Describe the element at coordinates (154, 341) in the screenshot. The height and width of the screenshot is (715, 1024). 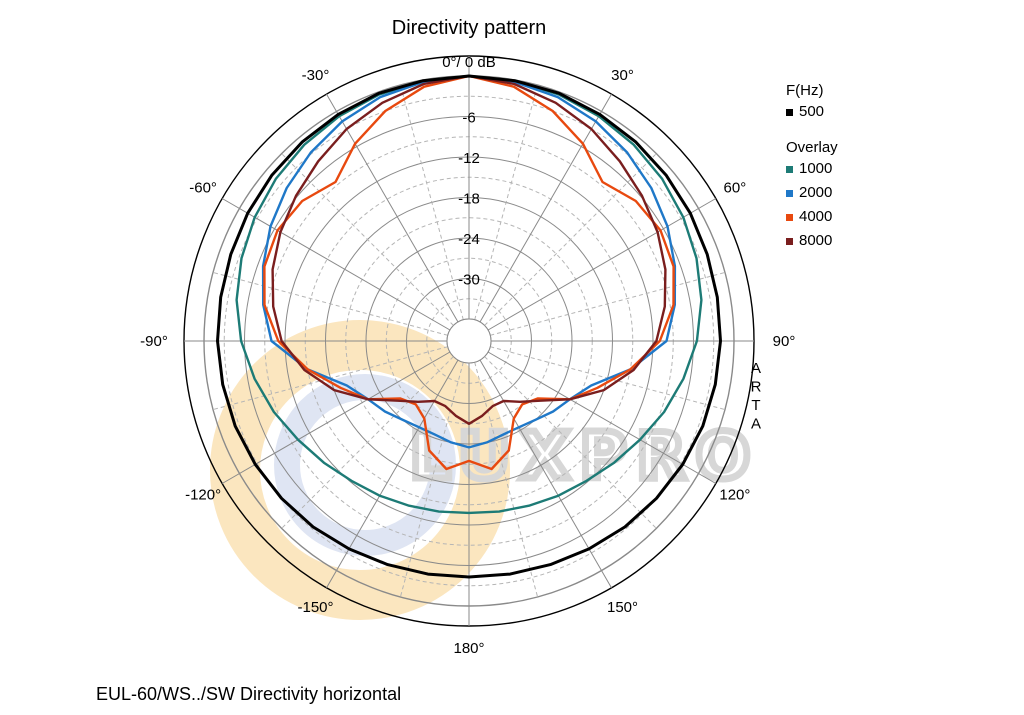
I see `angle-tick-label: -90°` at that location.